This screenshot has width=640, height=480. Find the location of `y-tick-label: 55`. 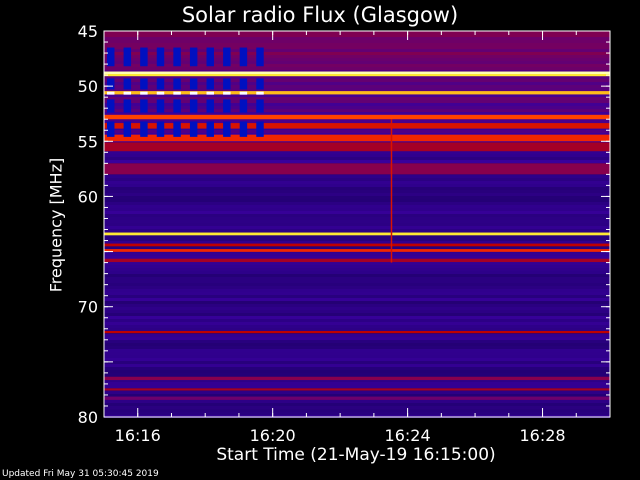

y-tick-label: 55 is located at coordinates (88, 141).